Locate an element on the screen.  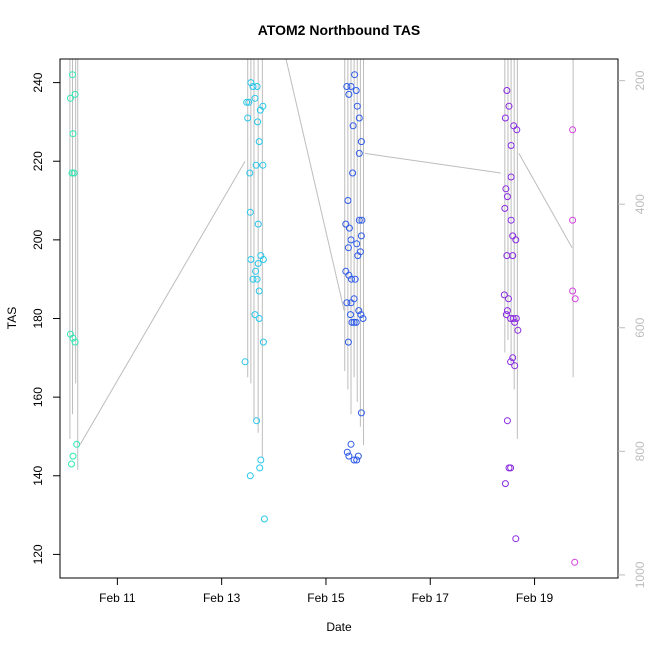
chart-title: ATOM2 Northbound TAS is located at coordinates (339, 30).